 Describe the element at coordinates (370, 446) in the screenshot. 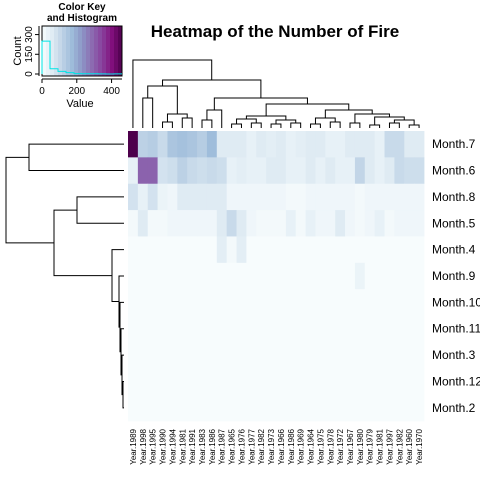

I see `column-label: Year.1979` at that location.